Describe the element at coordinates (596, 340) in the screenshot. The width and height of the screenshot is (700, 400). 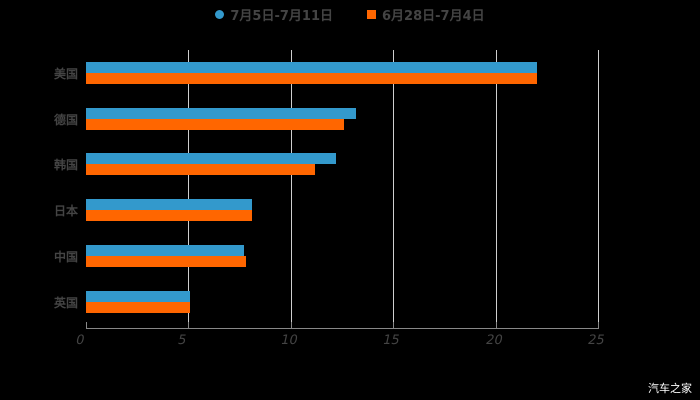
I see `x-tick-label: 25` at that location.